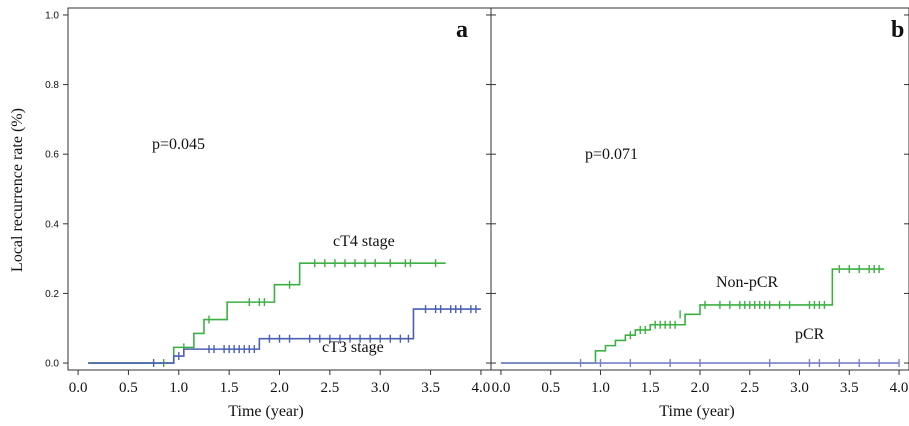 The width and height of the screenshot is (909, 426). I want to click on panel-b-label: b, so click(897, 30).